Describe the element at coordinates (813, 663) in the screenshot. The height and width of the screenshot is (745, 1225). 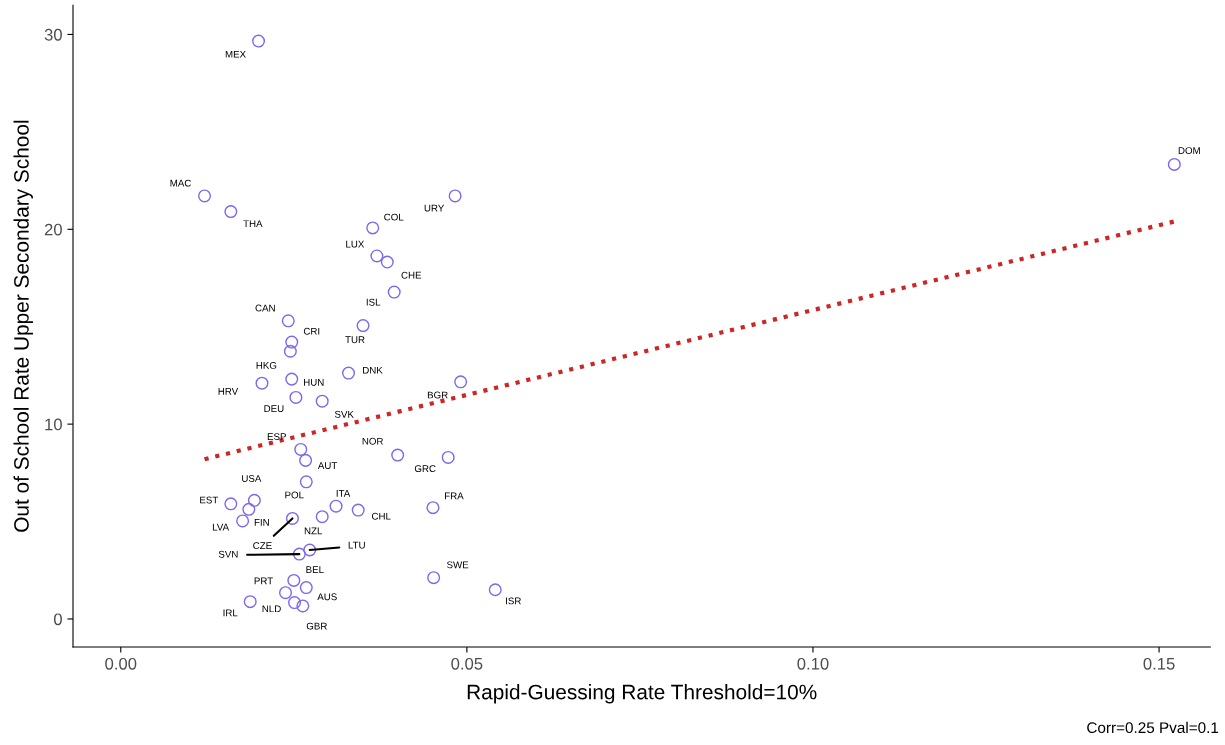
I see `x-tick-label: 0.10` at that location.